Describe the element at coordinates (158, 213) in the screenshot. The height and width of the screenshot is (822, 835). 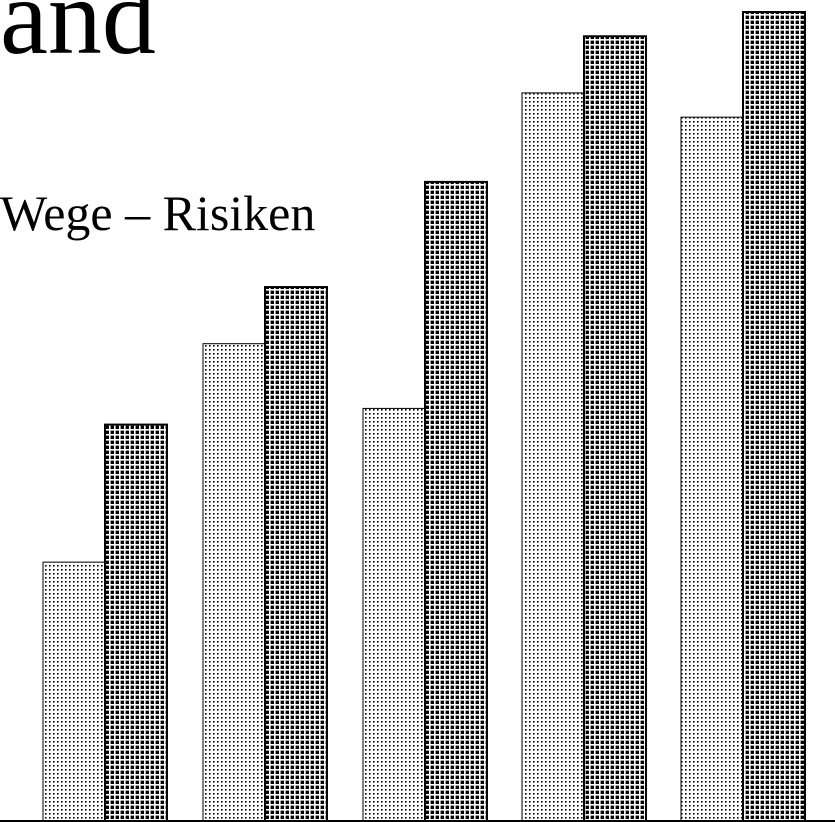
I see `subtitle: Wege – Risiken` at that location.